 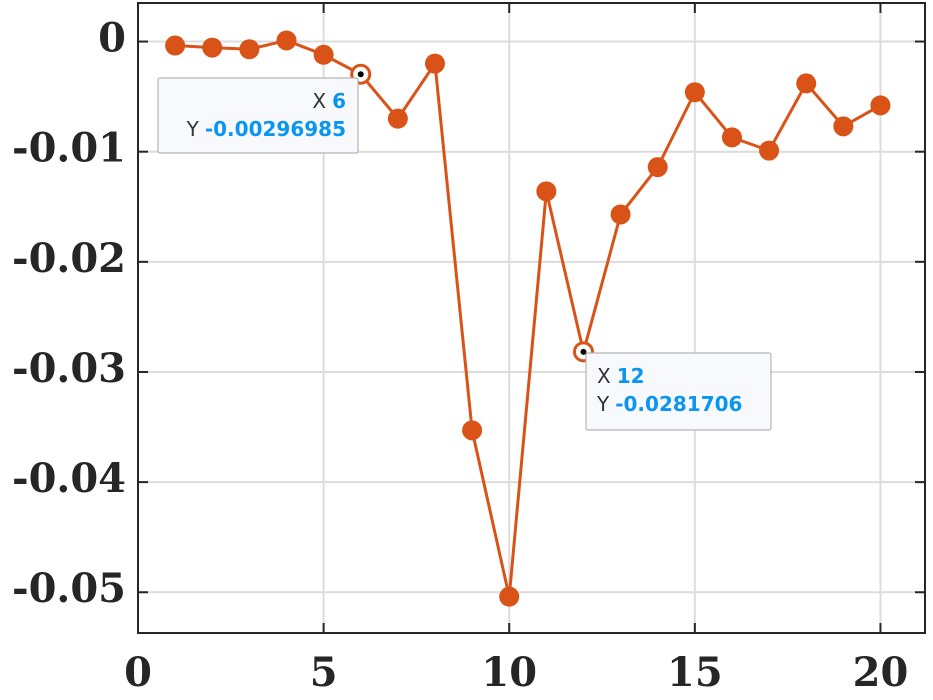 What do you see at coordinates (881, 672) in the screenshot?
I see `x-tick-label: 20` at bounding box center [881, 672].